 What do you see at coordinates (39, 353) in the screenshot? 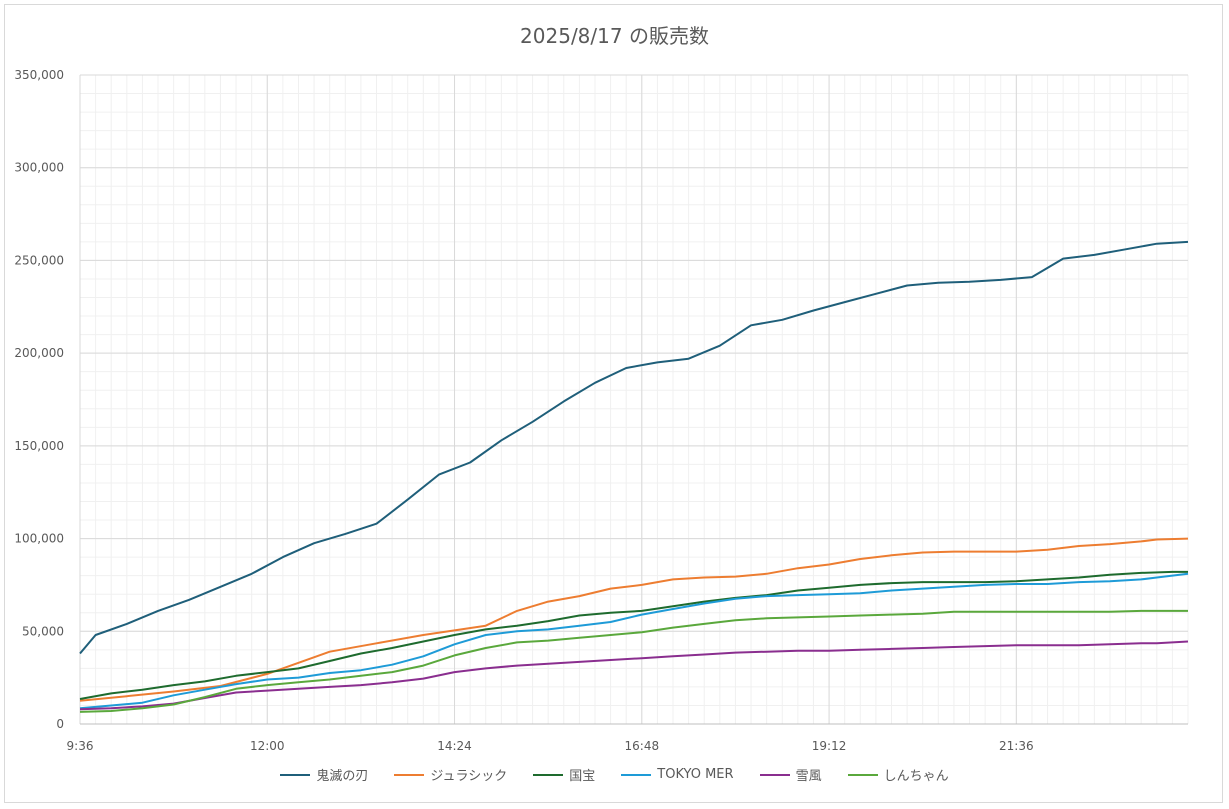
I see `y-tick-label: 200,000` at bounding box center [39, 353].